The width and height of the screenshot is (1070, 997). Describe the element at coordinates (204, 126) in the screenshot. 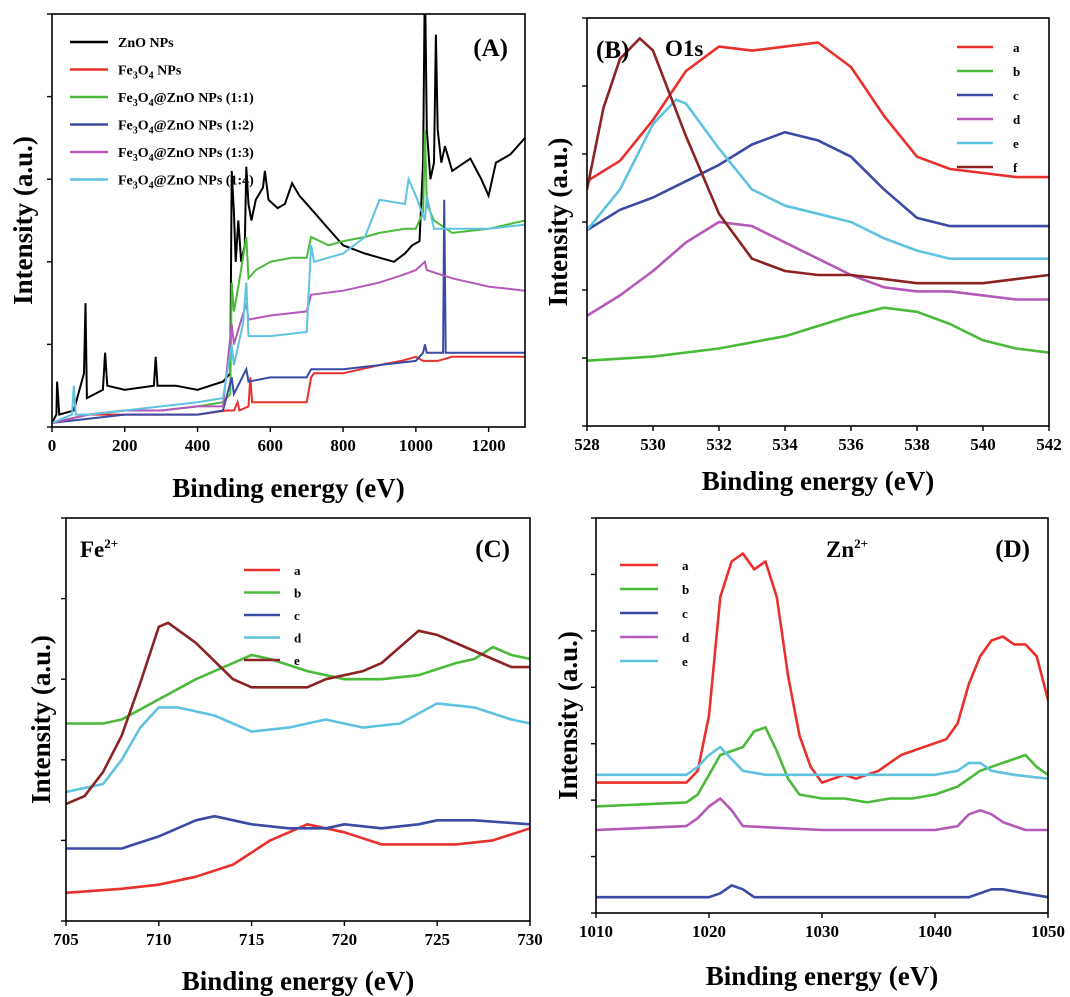

I see `text-part: @ZnO NPs (1:2)` at that location.